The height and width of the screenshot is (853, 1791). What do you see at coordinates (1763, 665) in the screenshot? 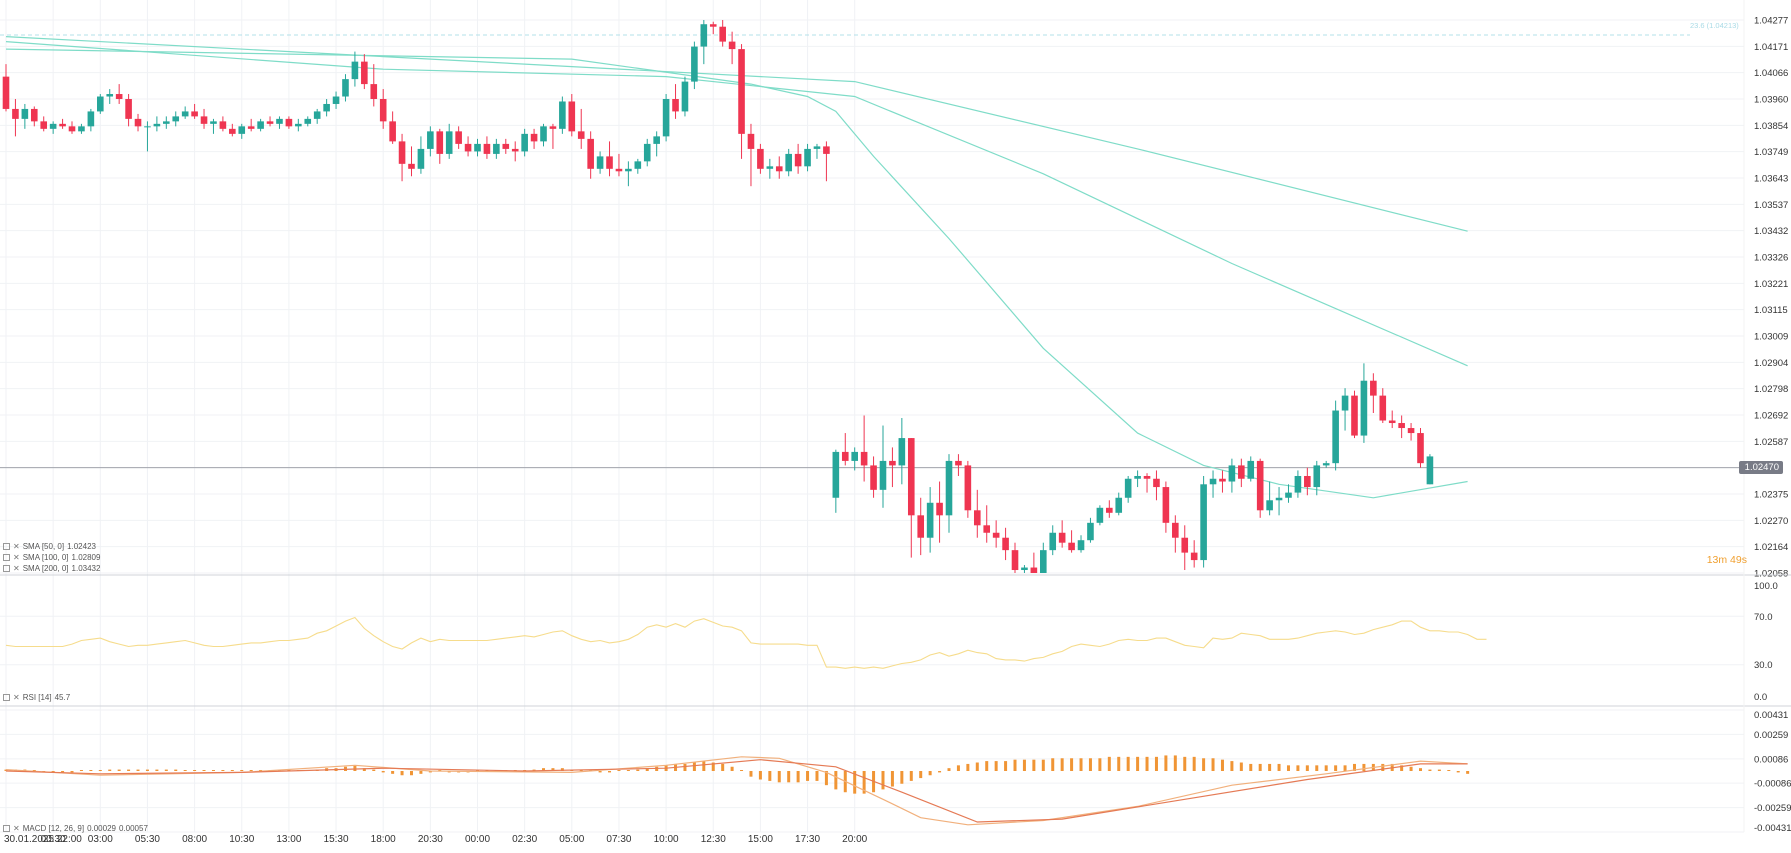
I see `rsi-tick-label: 30.0` at bounding box center [1763, 665].